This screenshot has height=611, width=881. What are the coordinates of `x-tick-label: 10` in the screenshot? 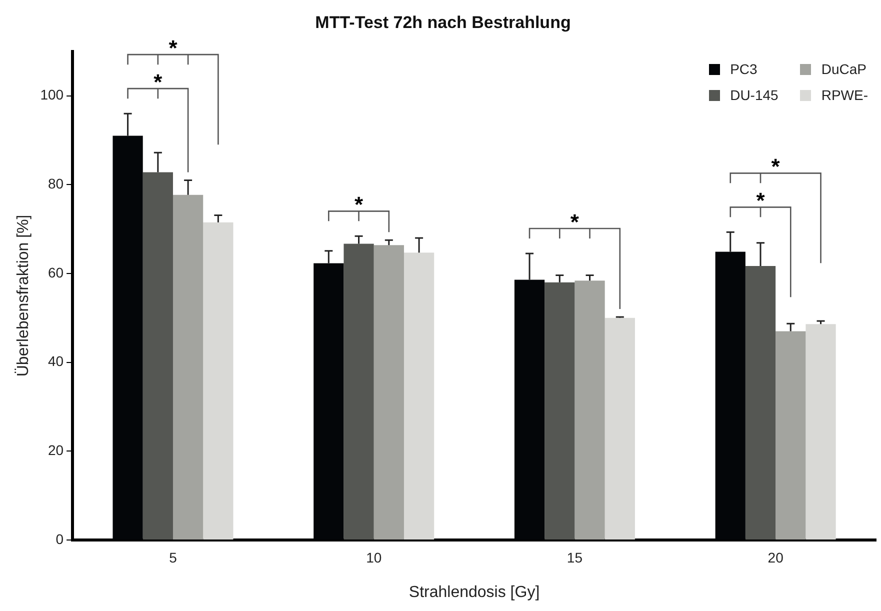 It's located at (374, 557).